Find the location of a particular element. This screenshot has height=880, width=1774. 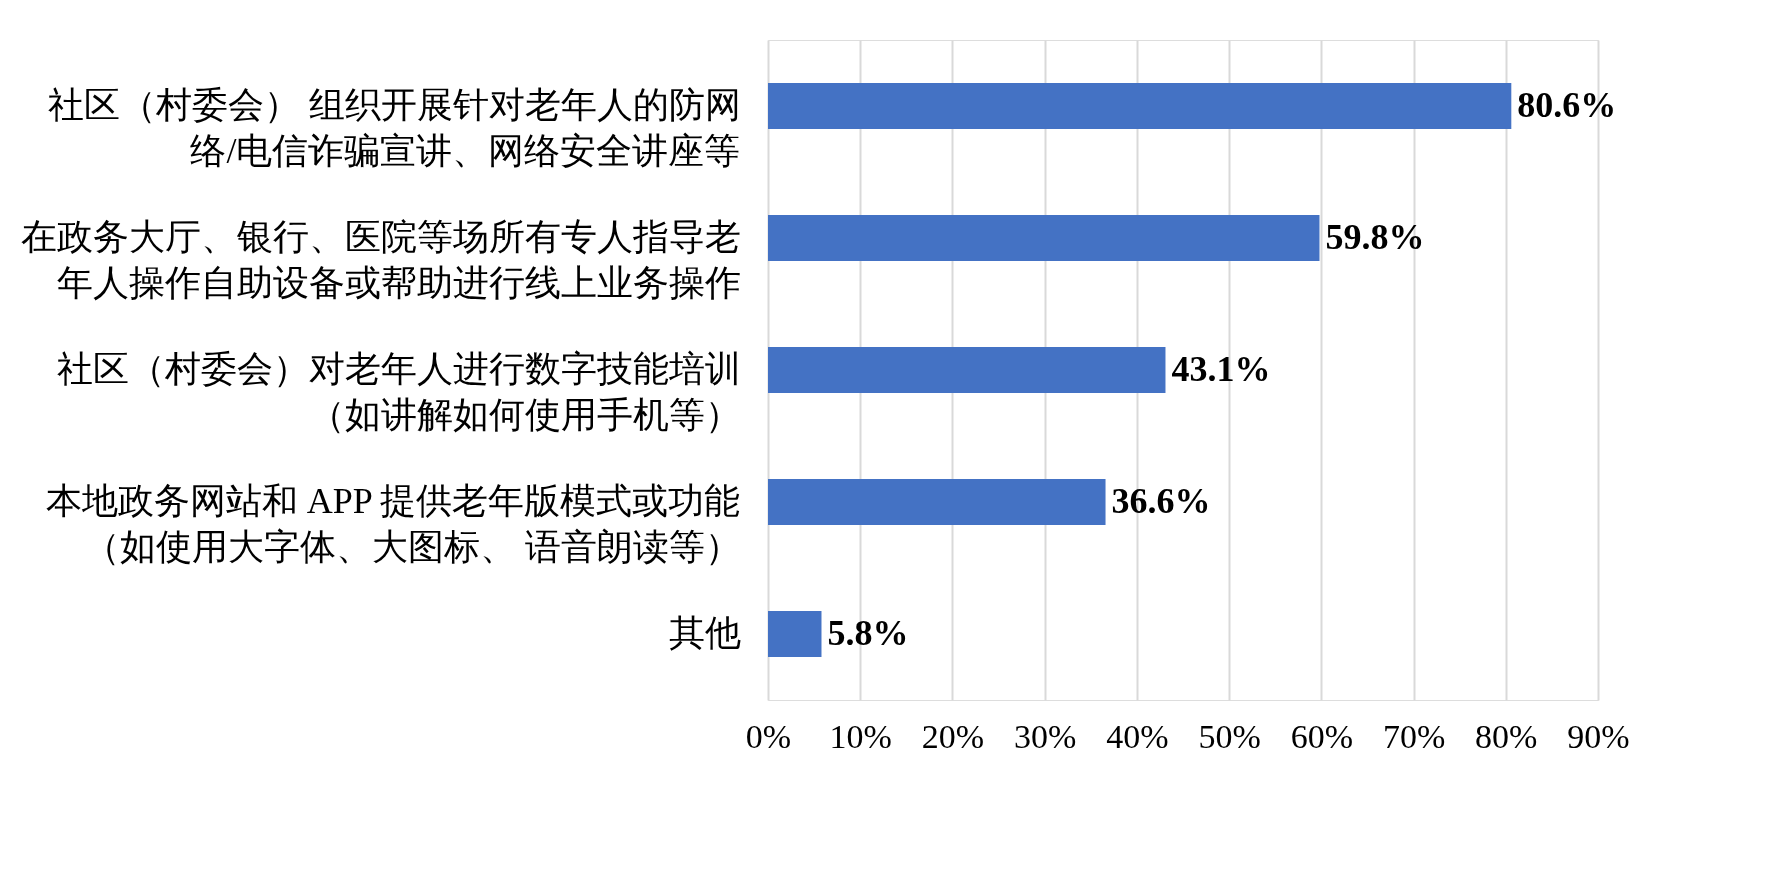

y-tick-label: 其他 is located at coordinates (704, 633).